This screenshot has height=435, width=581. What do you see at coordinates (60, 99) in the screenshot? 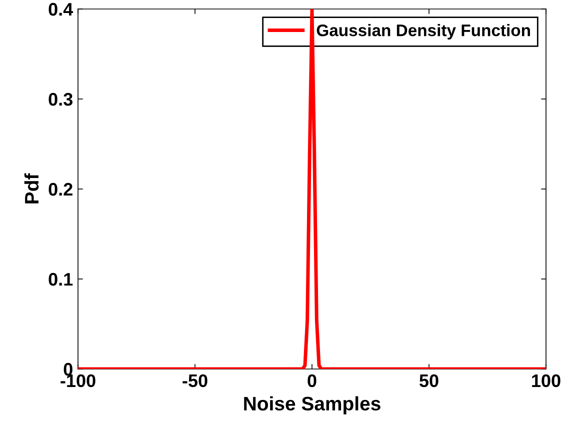
I see `y-tick-label: 0.3` at bounding box center [60, 99].